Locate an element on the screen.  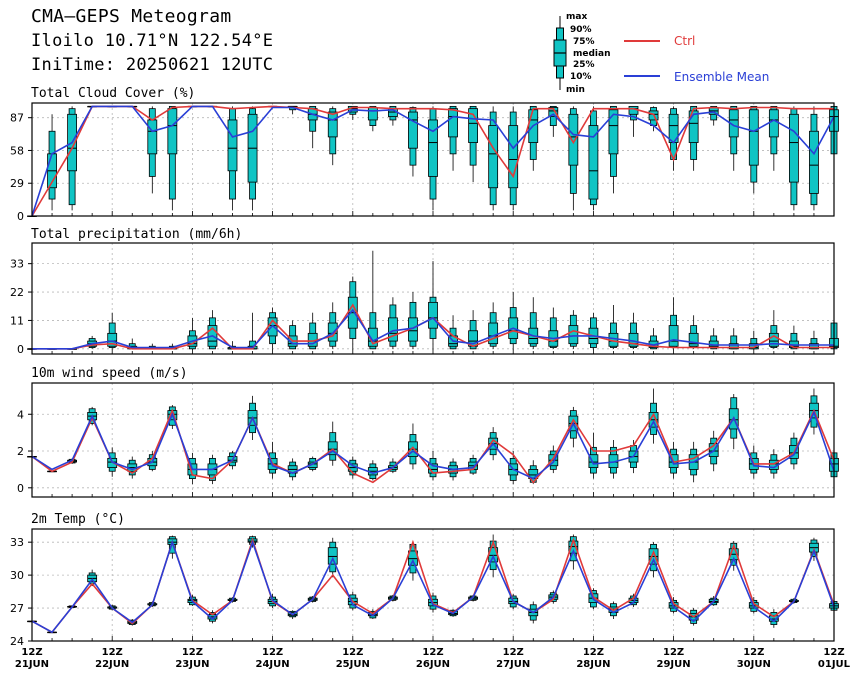
y-tick-label: 27 is located at coordinates (17, 608).